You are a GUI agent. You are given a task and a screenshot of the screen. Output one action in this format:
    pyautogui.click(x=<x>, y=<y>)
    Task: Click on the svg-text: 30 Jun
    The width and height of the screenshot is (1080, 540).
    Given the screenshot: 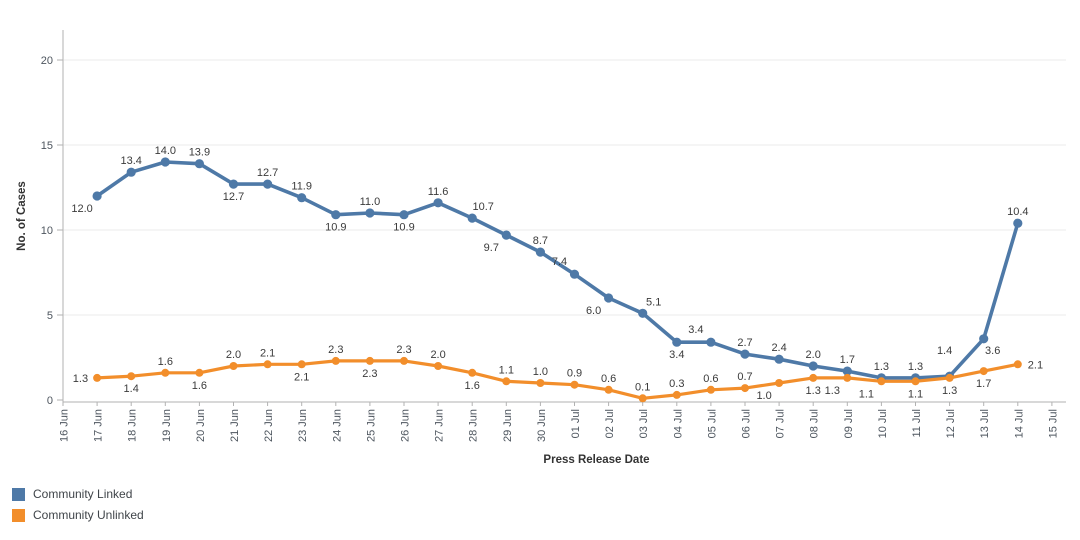 What is the action you would take?
    pyautogui.click(x=542, y=425)
    